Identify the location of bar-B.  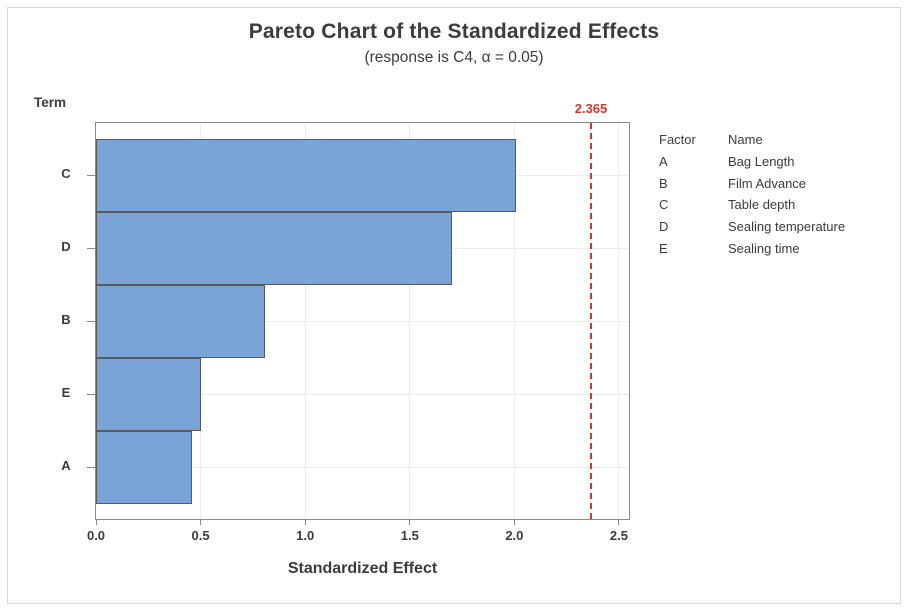
(181, 321).